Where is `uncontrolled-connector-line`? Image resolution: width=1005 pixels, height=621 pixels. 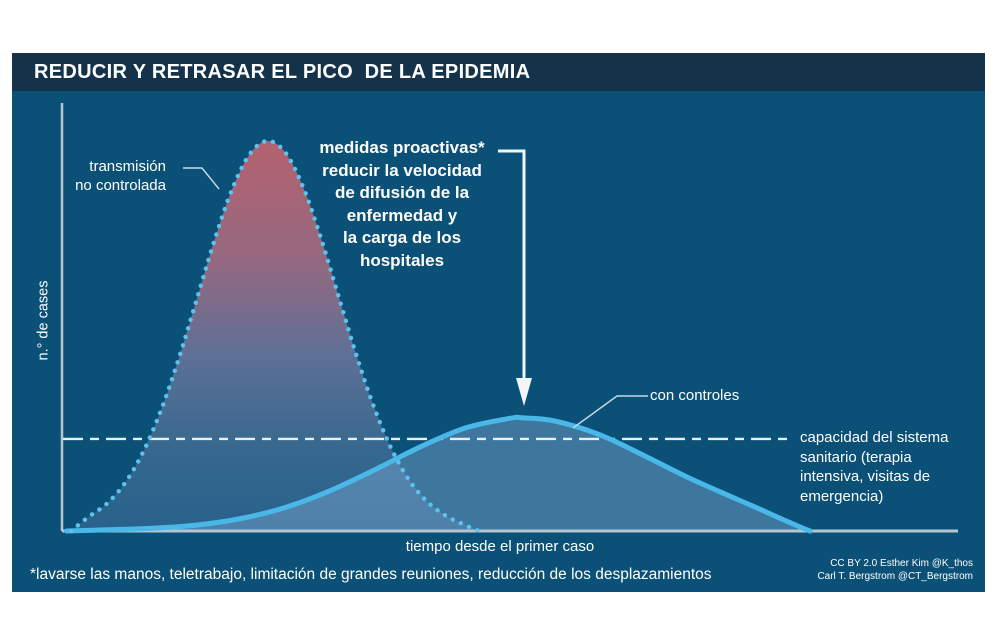
uncontrolled-connector-line is located at coordinates (201, 178).